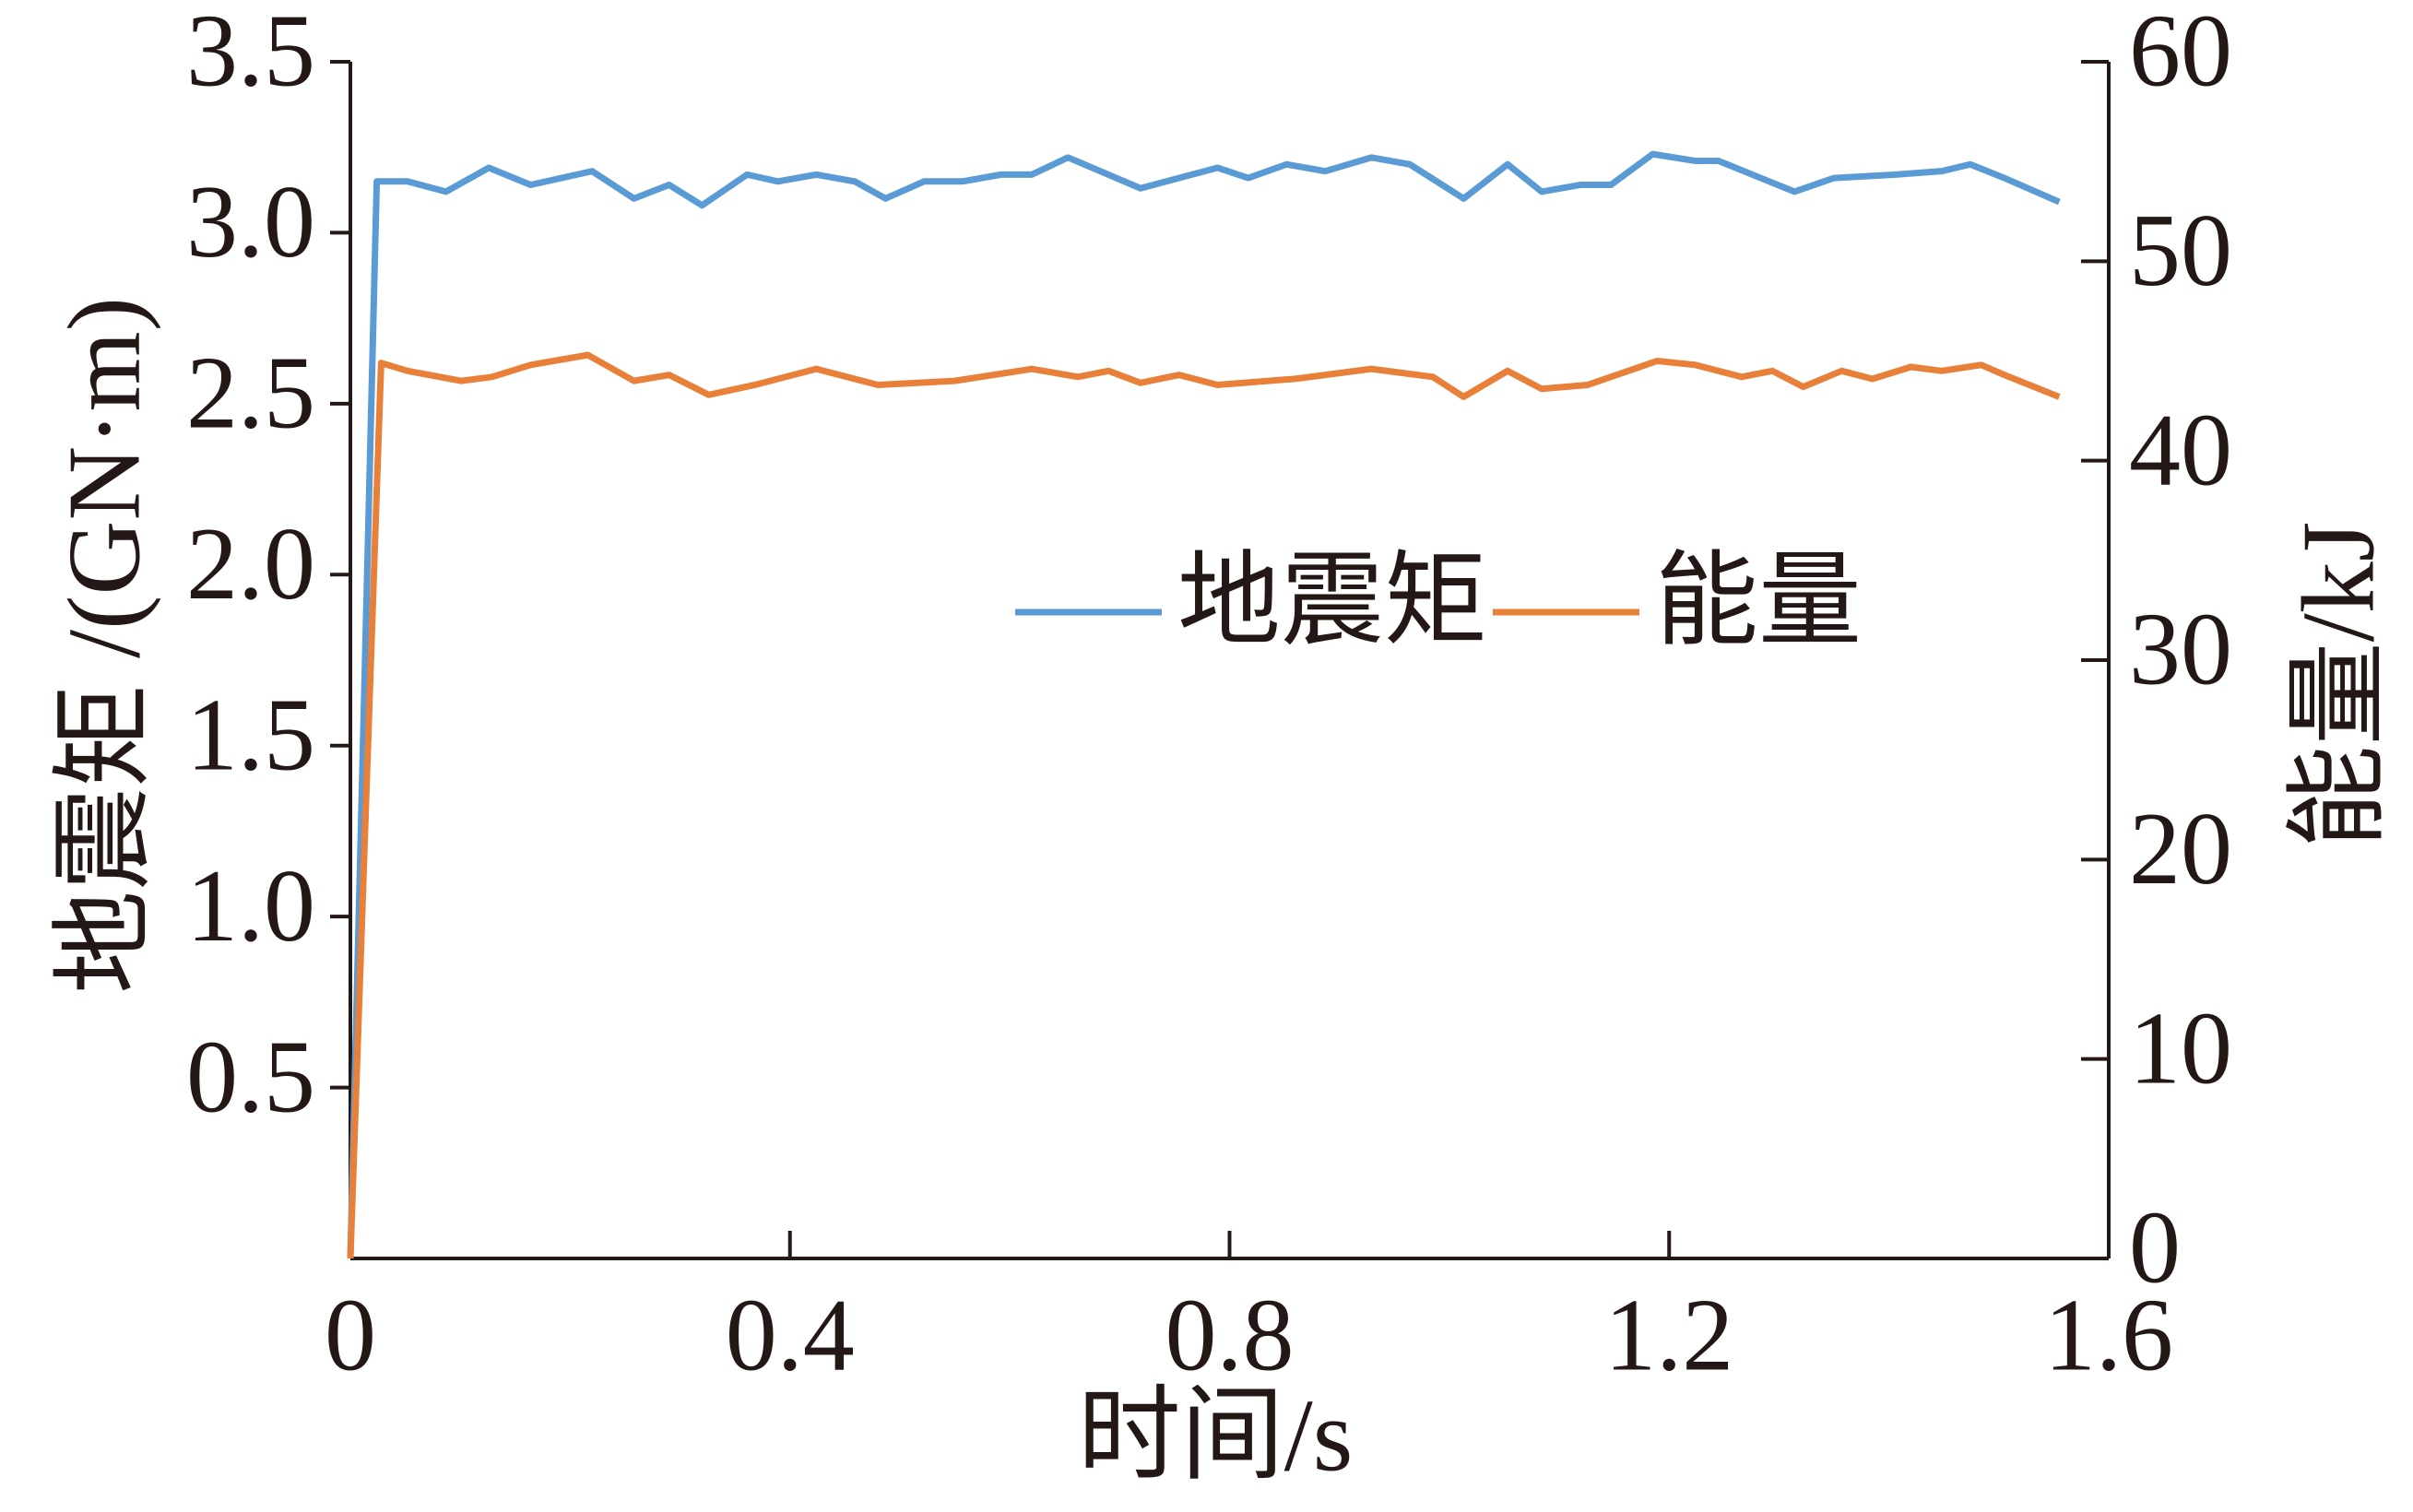 Image resolution: width=2413 pixels, height=1512 pixels. I want to click on y2-tick-label: 0, so click(2155, 1248).